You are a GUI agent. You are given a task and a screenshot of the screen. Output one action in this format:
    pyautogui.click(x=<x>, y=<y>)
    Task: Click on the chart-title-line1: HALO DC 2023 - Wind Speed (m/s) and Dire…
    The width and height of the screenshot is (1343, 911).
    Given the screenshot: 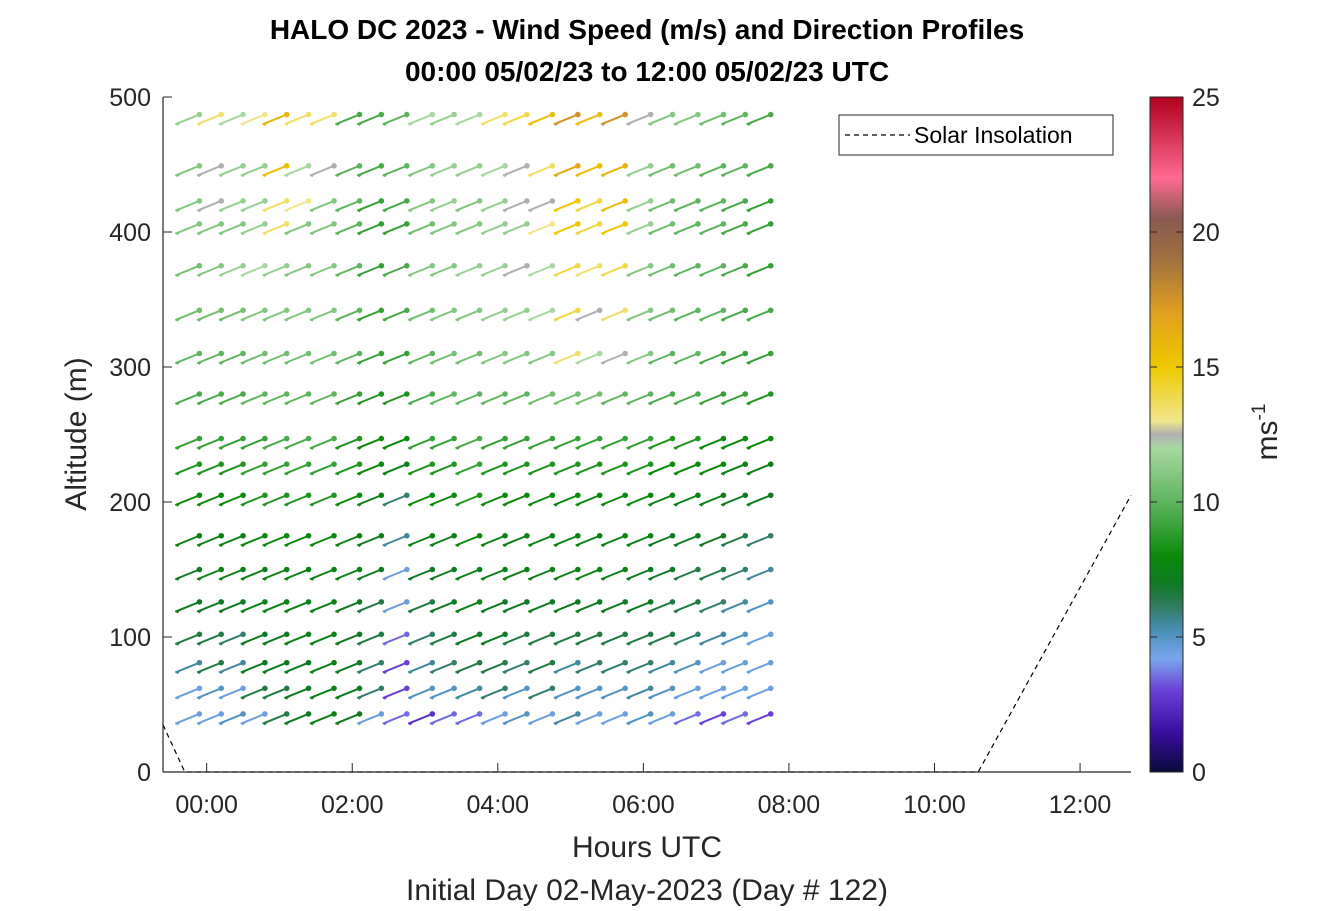 What is the action you would take?
    pyautogui.click(x=647, y=29)
    